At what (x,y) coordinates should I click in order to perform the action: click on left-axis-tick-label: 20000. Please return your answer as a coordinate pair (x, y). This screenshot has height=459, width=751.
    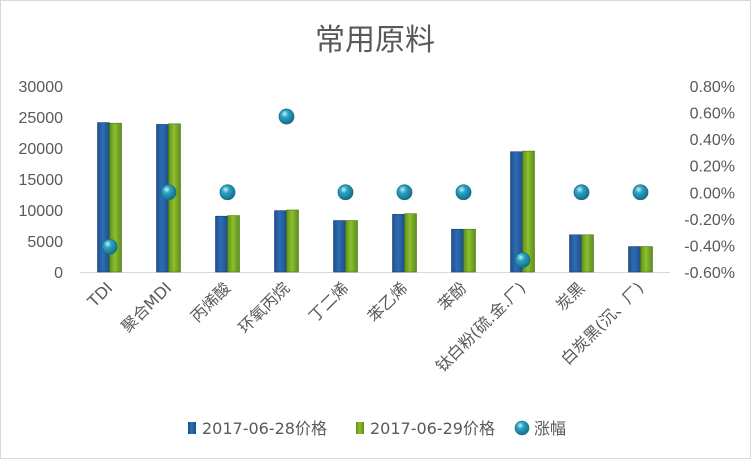
    Looking at the image, I should click on (41, 149).